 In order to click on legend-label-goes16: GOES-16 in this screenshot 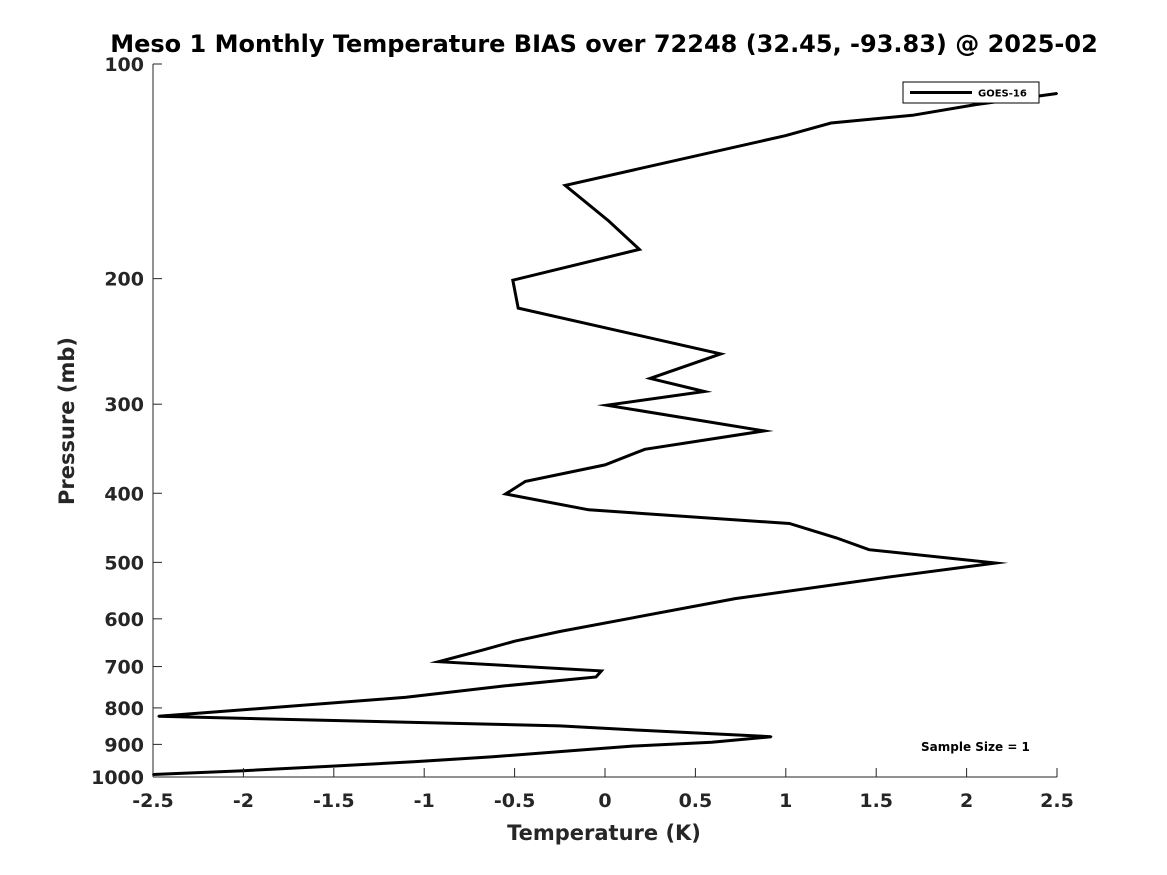, I will do `click(1002, 94)`.